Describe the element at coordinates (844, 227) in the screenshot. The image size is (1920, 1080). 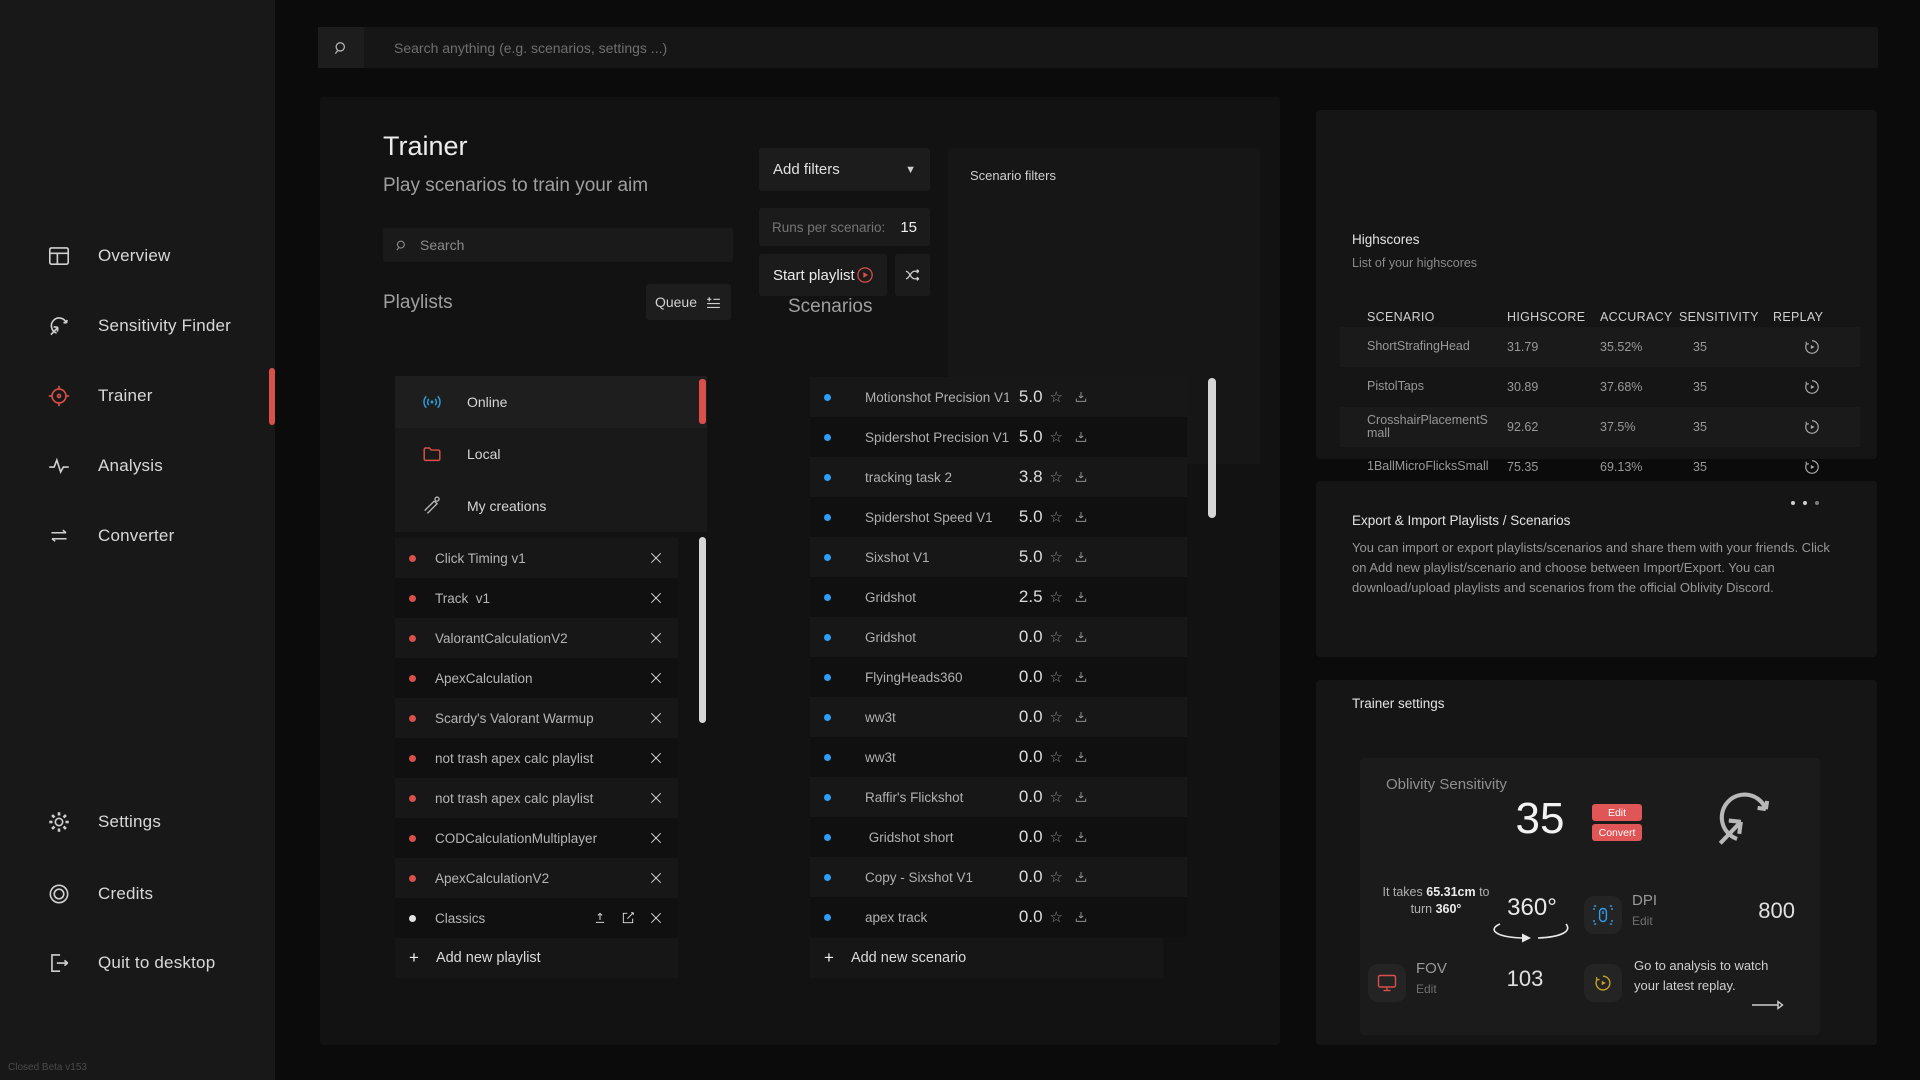
I see `runs-per-scenario-field: Runs per scenario: 15` at that location.